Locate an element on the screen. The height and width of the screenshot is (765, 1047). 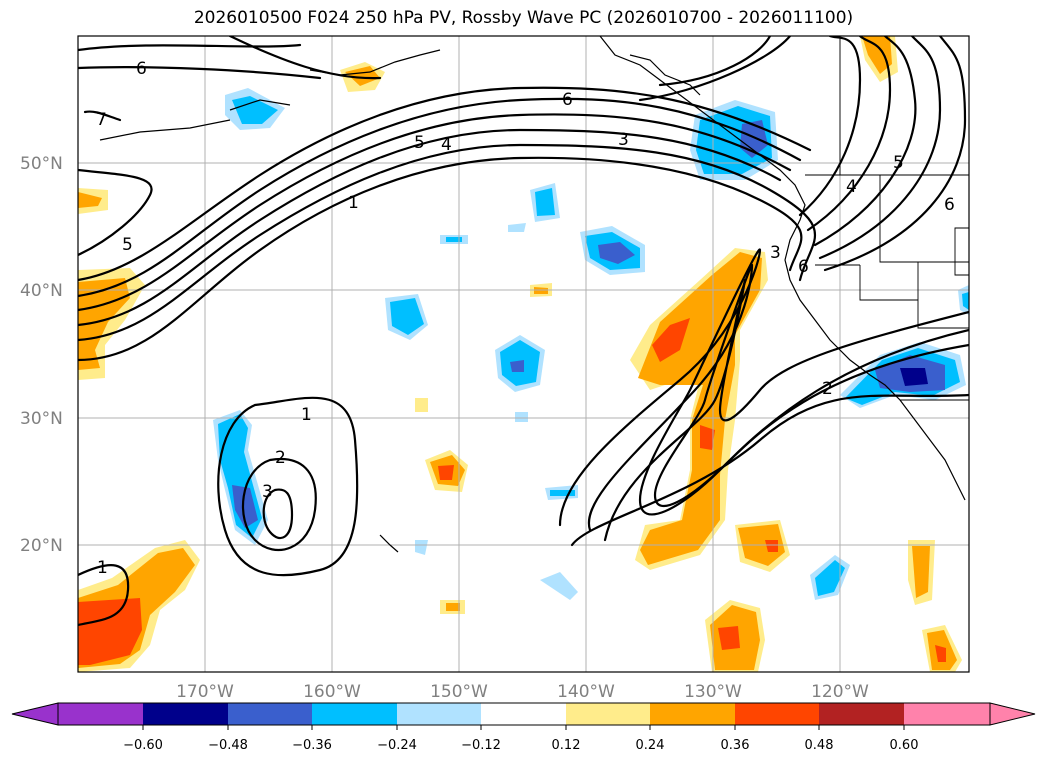
lat-label: 20°N is located at coordinates (41, 546).